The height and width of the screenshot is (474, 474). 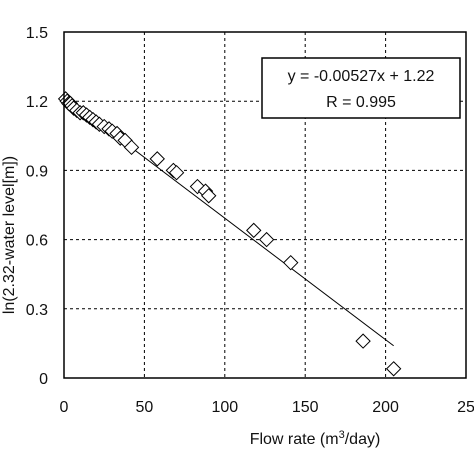 I want to click on y-tick-label: 0.9, so click(x=37, y=171).